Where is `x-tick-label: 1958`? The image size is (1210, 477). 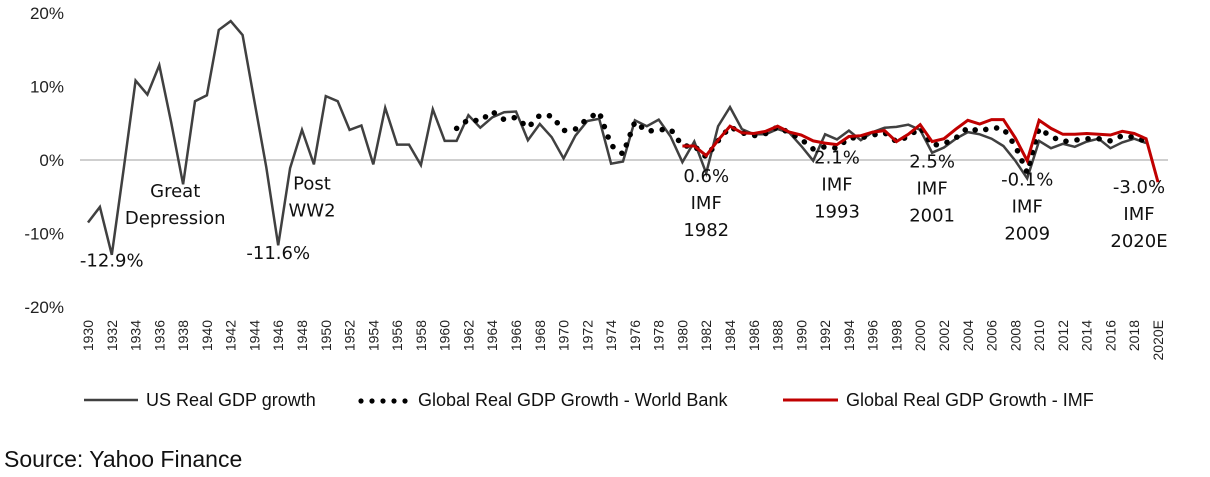 x-tick-label: 1958 is located at coordinates (421, 335).